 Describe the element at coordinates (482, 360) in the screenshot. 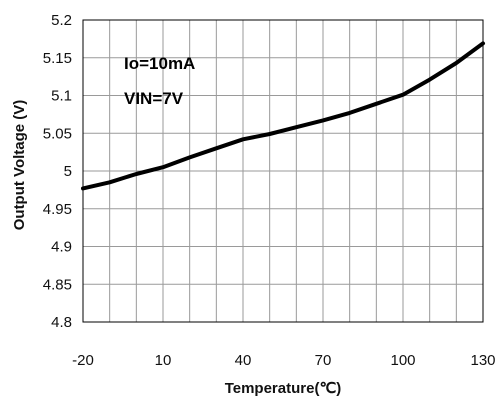

I see `x-tick-label: 130` at that location.